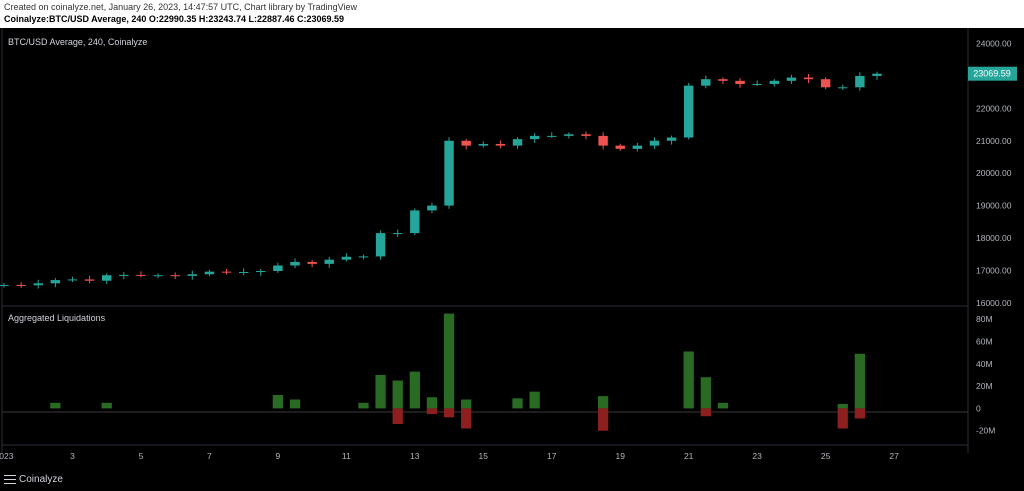 This screenshot has height=491, width=1024. I want to click on time-axis: 2023 3 5 7 9 11 13 15 17 19 21 23 25 27, so click(484, 452).